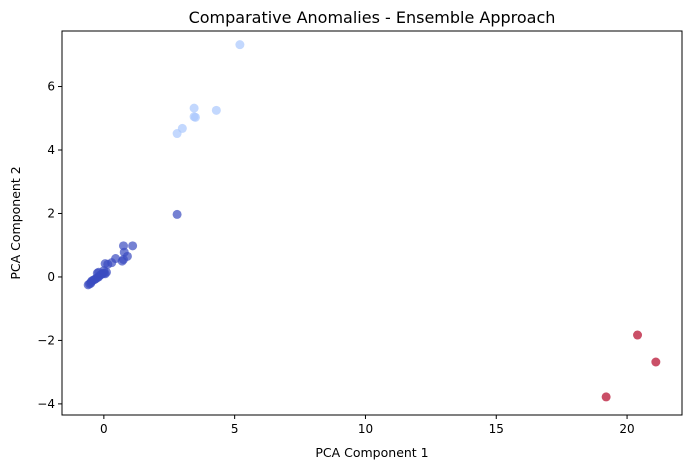  Describe the element at coordinates (46, 404) in the screenshot. I see `y-tick-label: −4` at that location.